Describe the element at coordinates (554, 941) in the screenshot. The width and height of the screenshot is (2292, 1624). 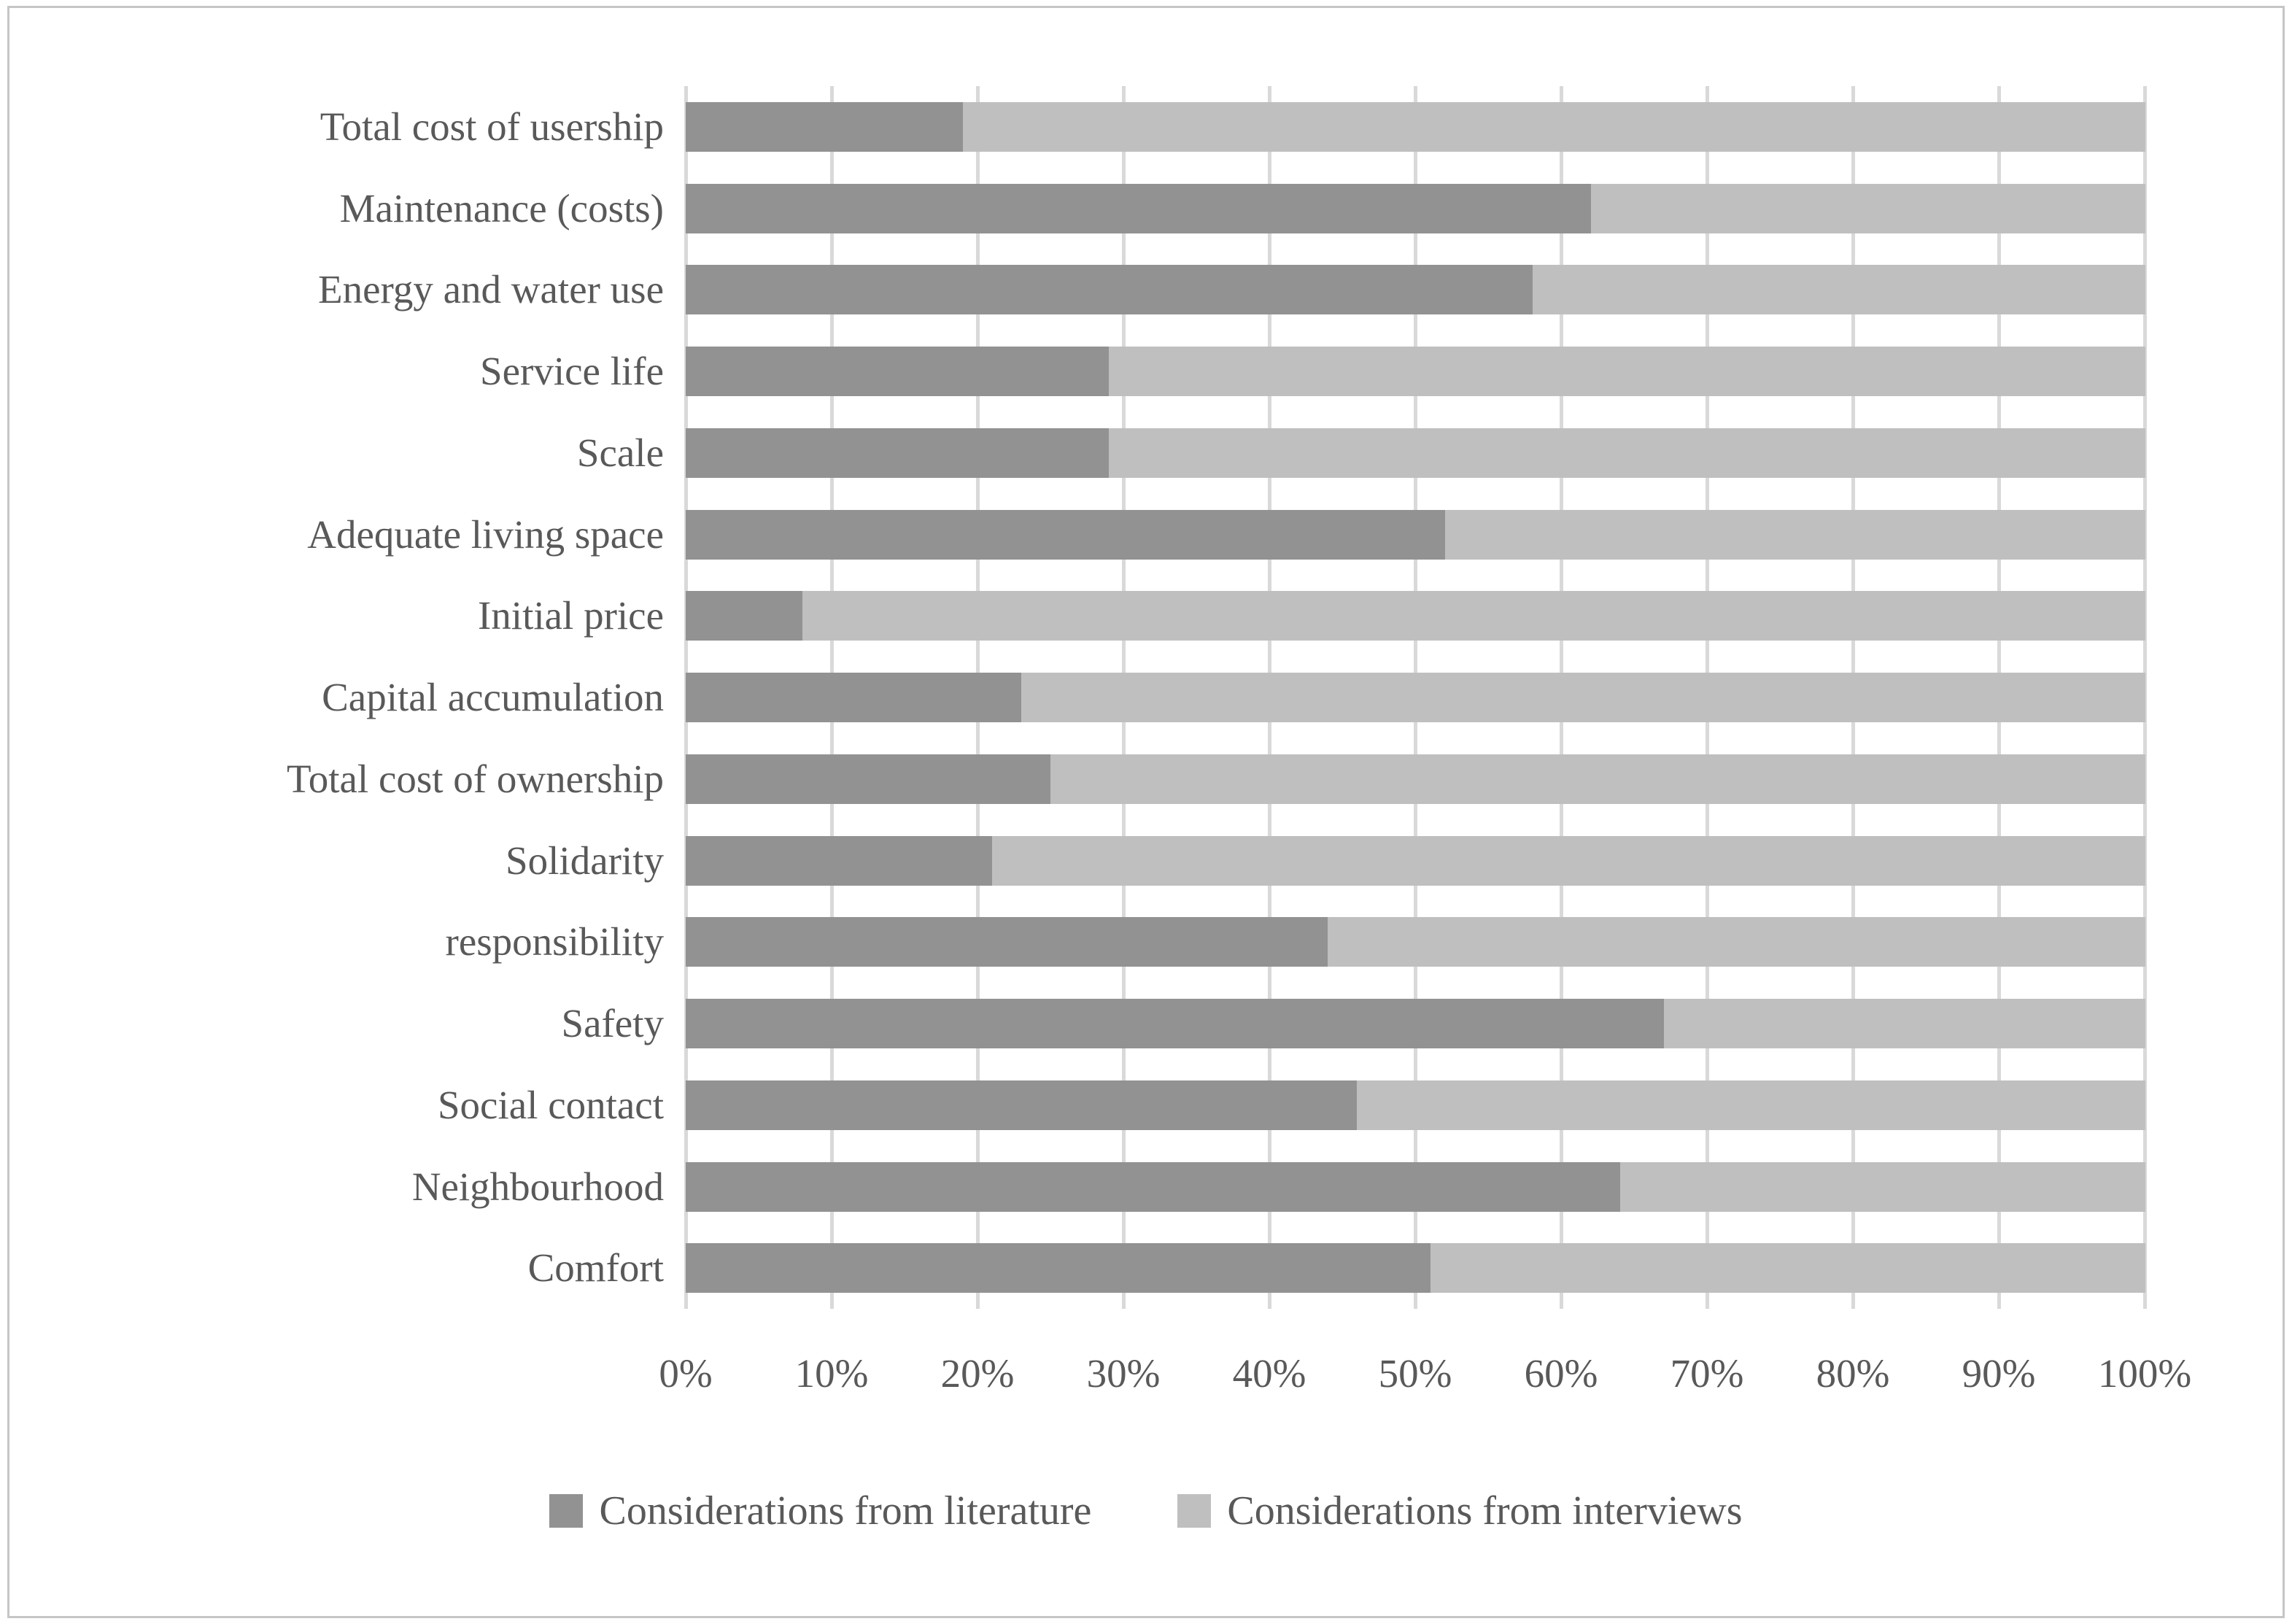
I see `category-label: responsibility` at that location.